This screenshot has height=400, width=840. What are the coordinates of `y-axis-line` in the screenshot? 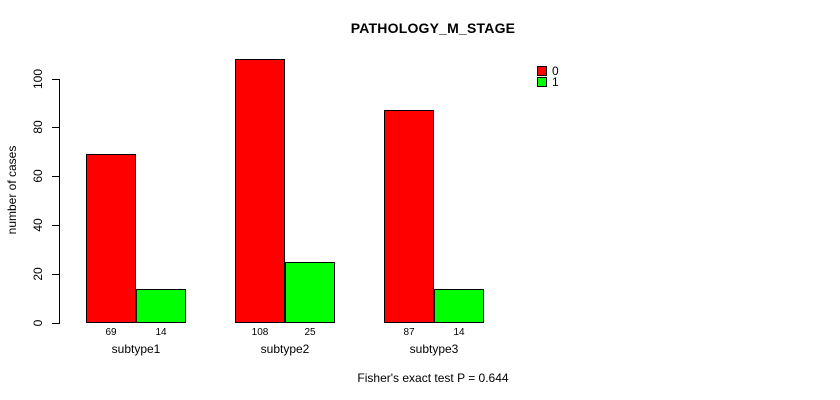 It's located at (59, 201).